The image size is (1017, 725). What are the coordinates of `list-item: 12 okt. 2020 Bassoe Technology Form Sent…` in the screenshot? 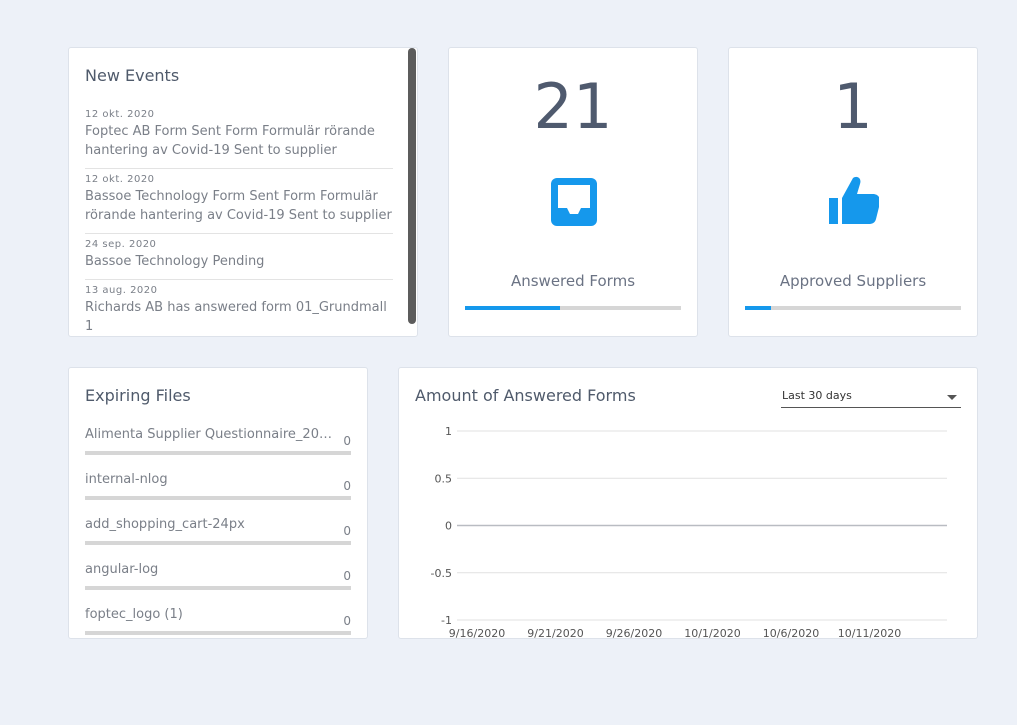 It's located at (239, 201).